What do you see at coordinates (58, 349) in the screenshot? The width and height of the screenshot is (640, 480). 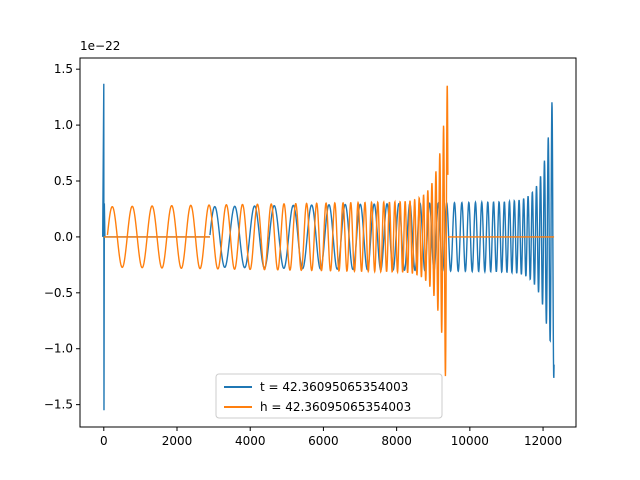 I see `y-tick-label: −1.0` at bounding box center [58, 349].